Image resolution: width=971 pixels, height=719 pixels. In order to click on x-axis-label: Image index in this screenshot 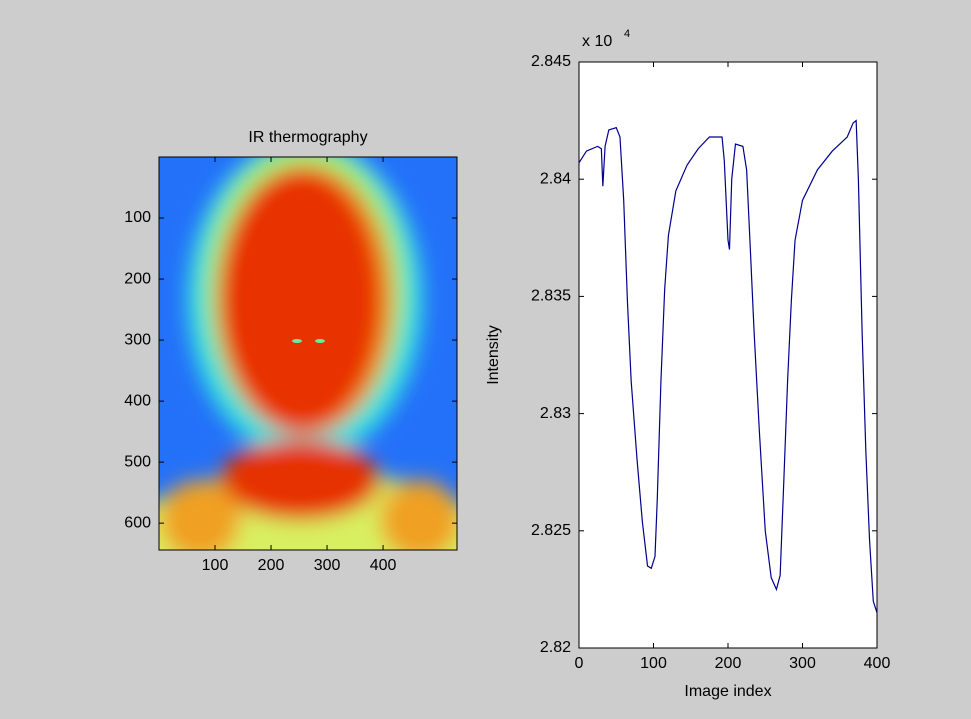, I will do `click(727, 691)`.